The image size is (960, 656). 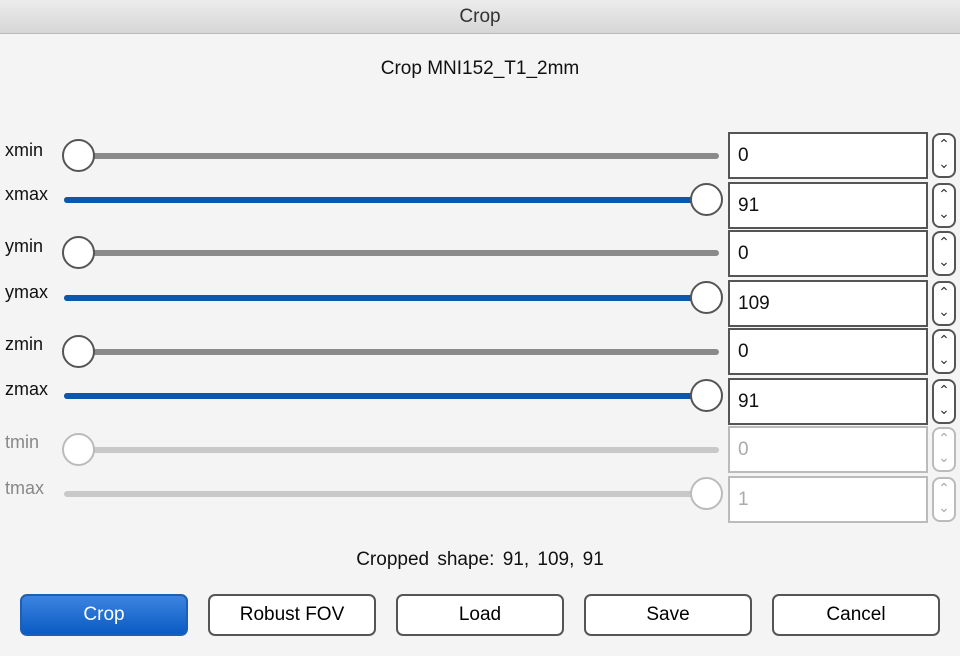 What do you see at coordinates (27, 292) in the screenshot?
I see `slider-label: ymax` at bounding box center [27, 292].